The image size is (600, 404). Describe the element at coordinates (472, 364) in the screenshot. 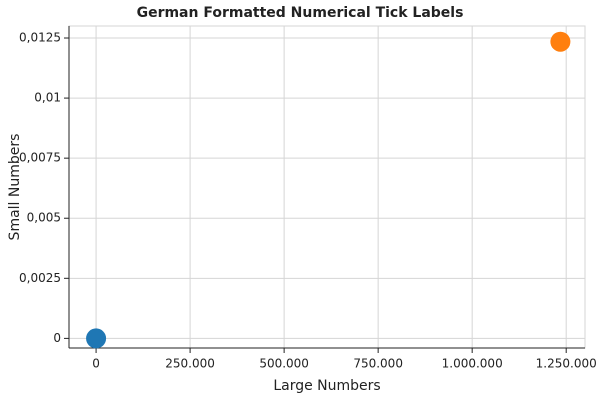

I see `x-tick-label: 1.000.000` at that location.